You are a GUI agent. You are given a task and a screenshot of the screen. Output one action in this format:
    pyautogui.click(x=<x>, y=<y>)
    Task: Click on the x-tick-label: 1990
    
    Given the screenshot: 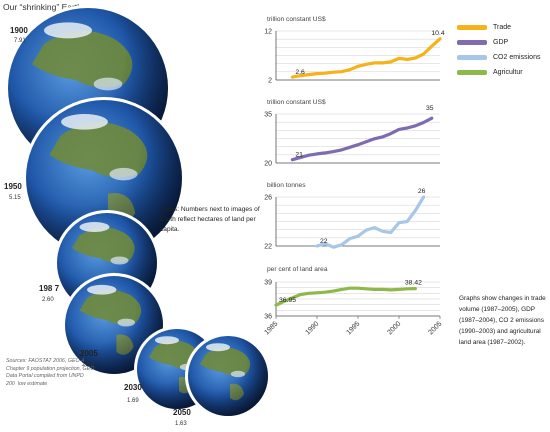 What is the action you would take?
    pyautogui.click(x=312, y=328)
    